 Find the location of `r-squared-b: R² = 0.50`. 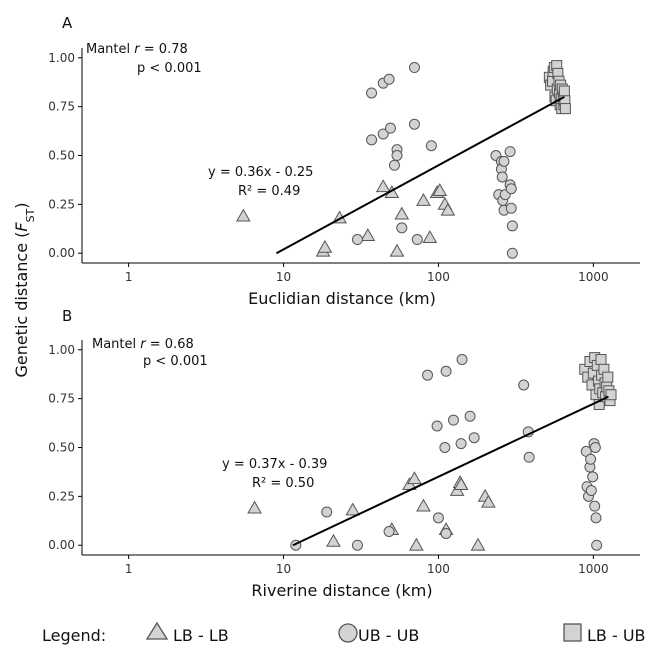

r-squared-b: R² = 0.50 is located at coordinates (283, 483).